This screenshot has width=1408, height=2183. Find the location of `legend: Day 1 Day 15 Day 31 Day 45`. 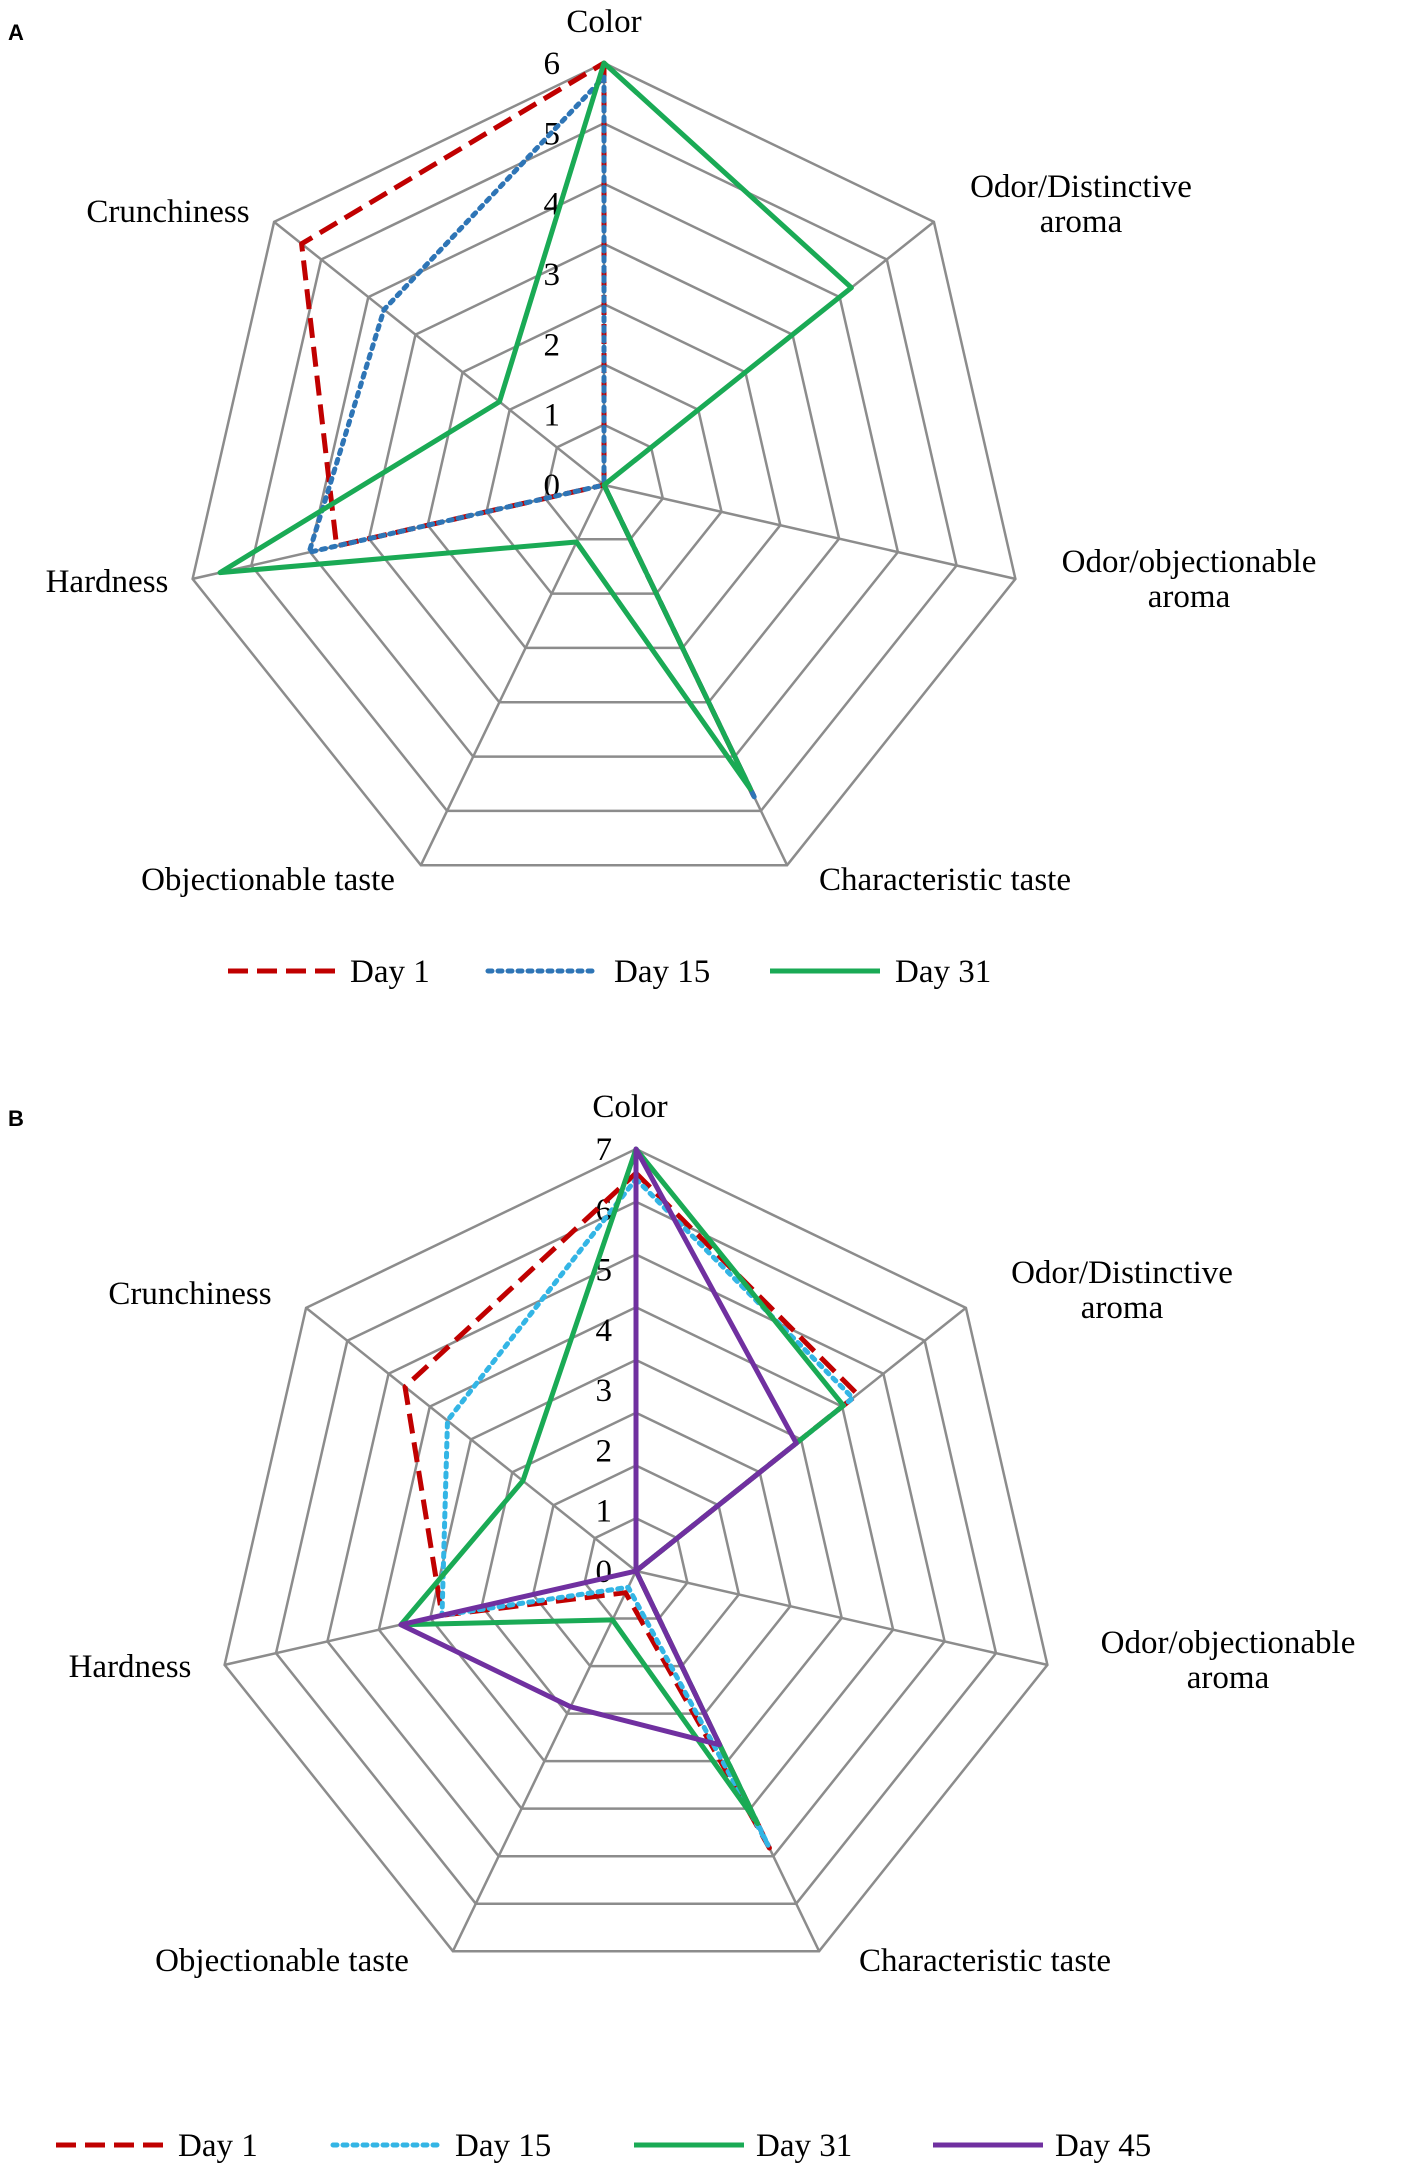

legend: Day 1 Day 15 Day 31 Day 45 is located at coordinates (603, 2146).